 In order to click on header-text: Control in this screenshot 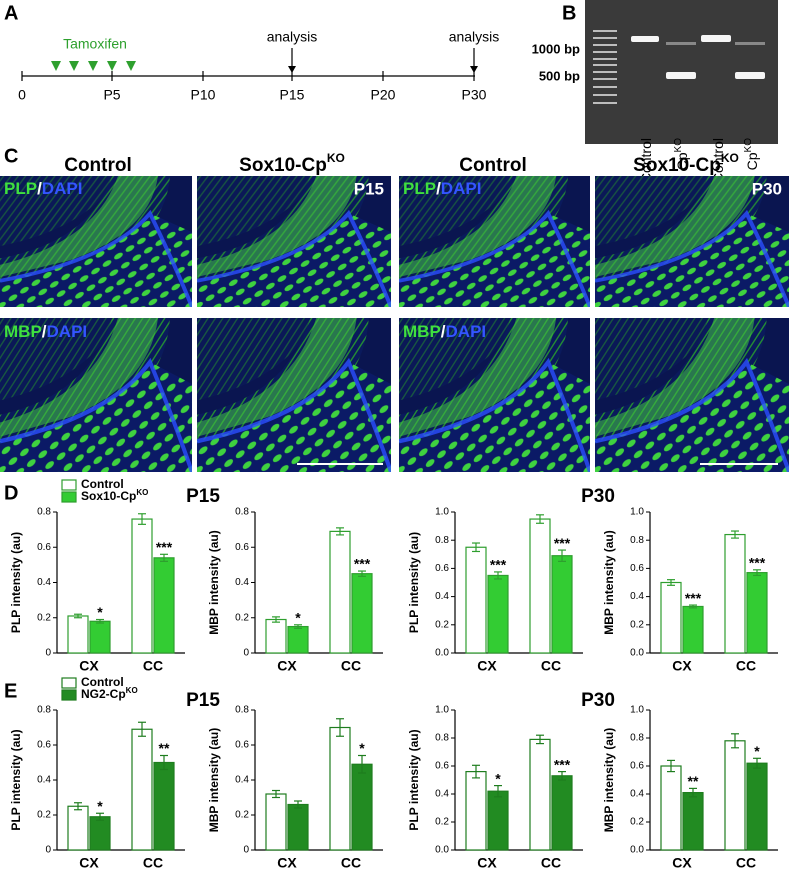, I will do `click(98, 165)`.